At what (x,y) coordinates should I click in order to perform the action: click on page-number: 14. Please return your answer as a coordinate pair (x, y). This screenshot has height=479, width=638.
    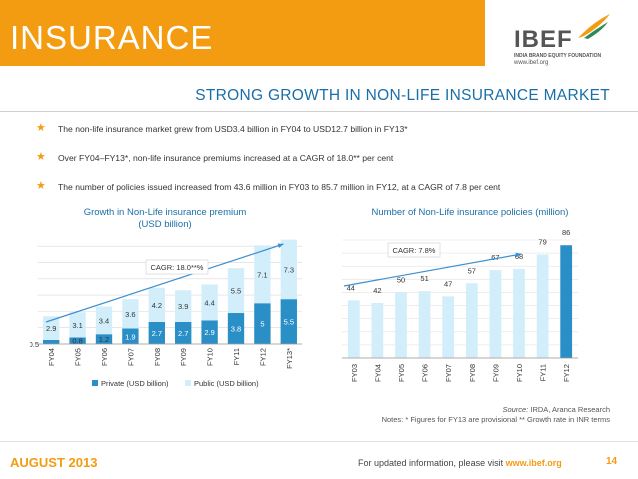
    Looking at the image, I should click on (612, 461).